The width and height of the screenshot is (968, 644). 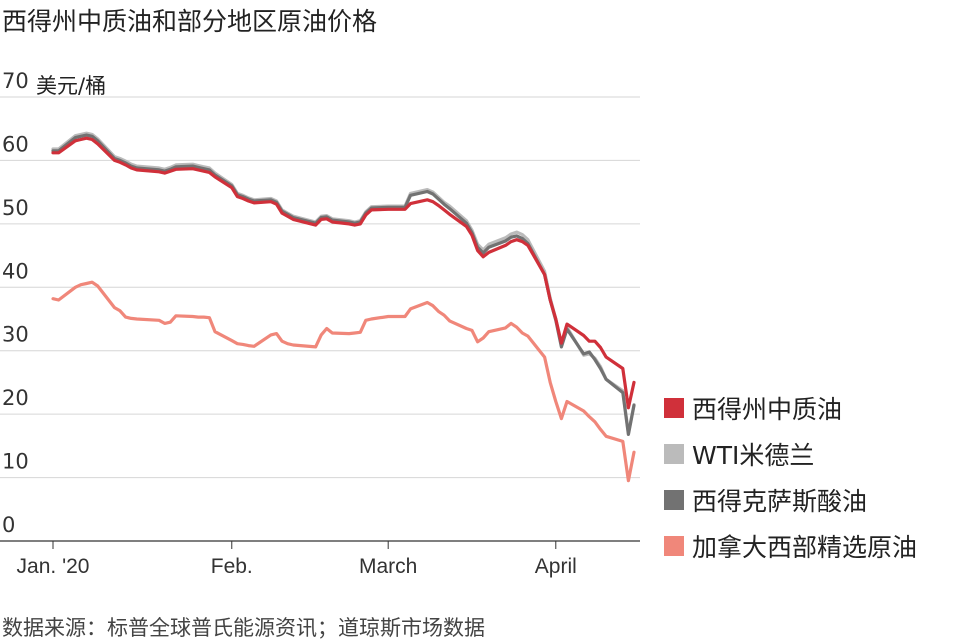 What do you see at coordinates (190, 21) in the screenshot?
I see `chart-title: 西得州中质油和部分地区原油价格` at bounding box center [190, 21].